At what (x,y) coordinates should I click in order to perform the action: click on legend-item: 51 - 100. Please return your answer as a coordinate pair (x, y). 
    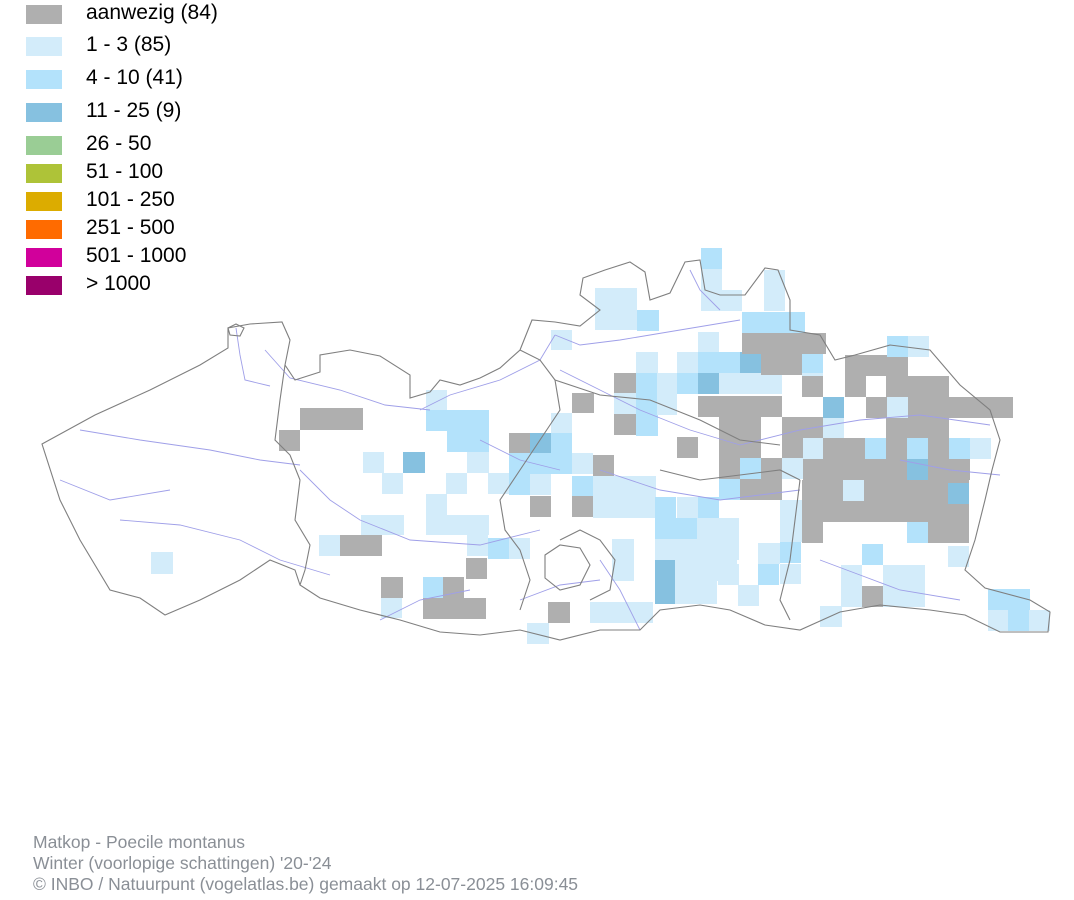
    Looking at the image, I should click on (156, 173).